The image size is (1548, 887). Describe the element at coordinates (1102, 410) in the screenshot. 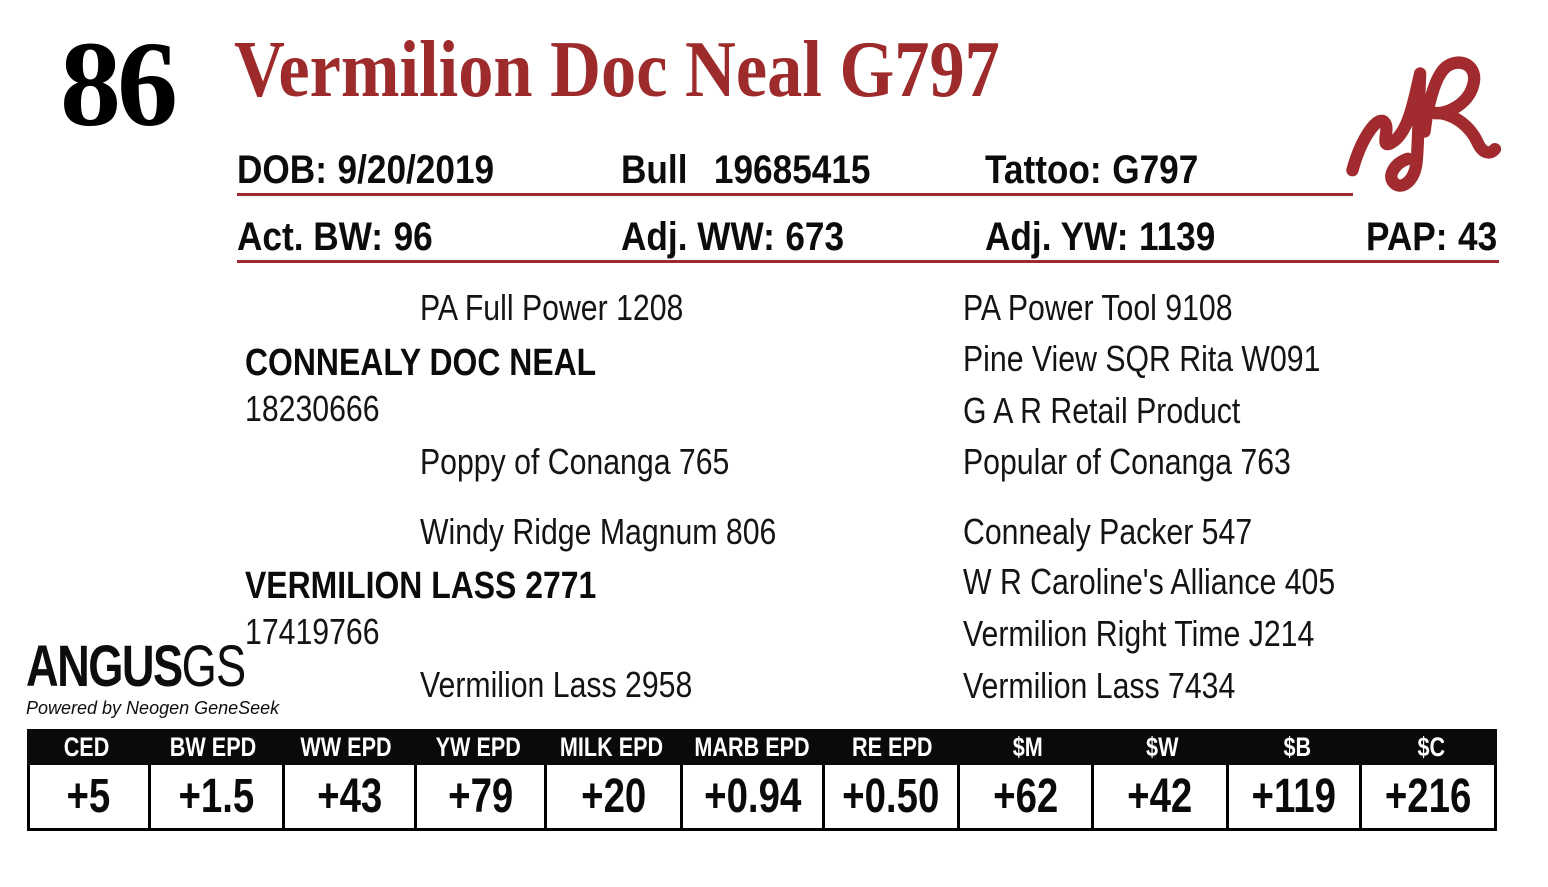

I see `pedigree-sire-dam-sire: G A R Retail Product` at that location.